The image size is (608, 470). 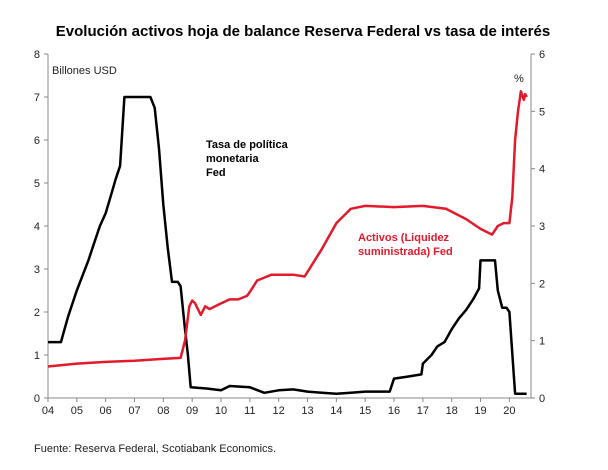 What do you see at coordinates (163, 411) in the screenshot?
I see `x-tick-label: 08` at bounding box center [163, 411].